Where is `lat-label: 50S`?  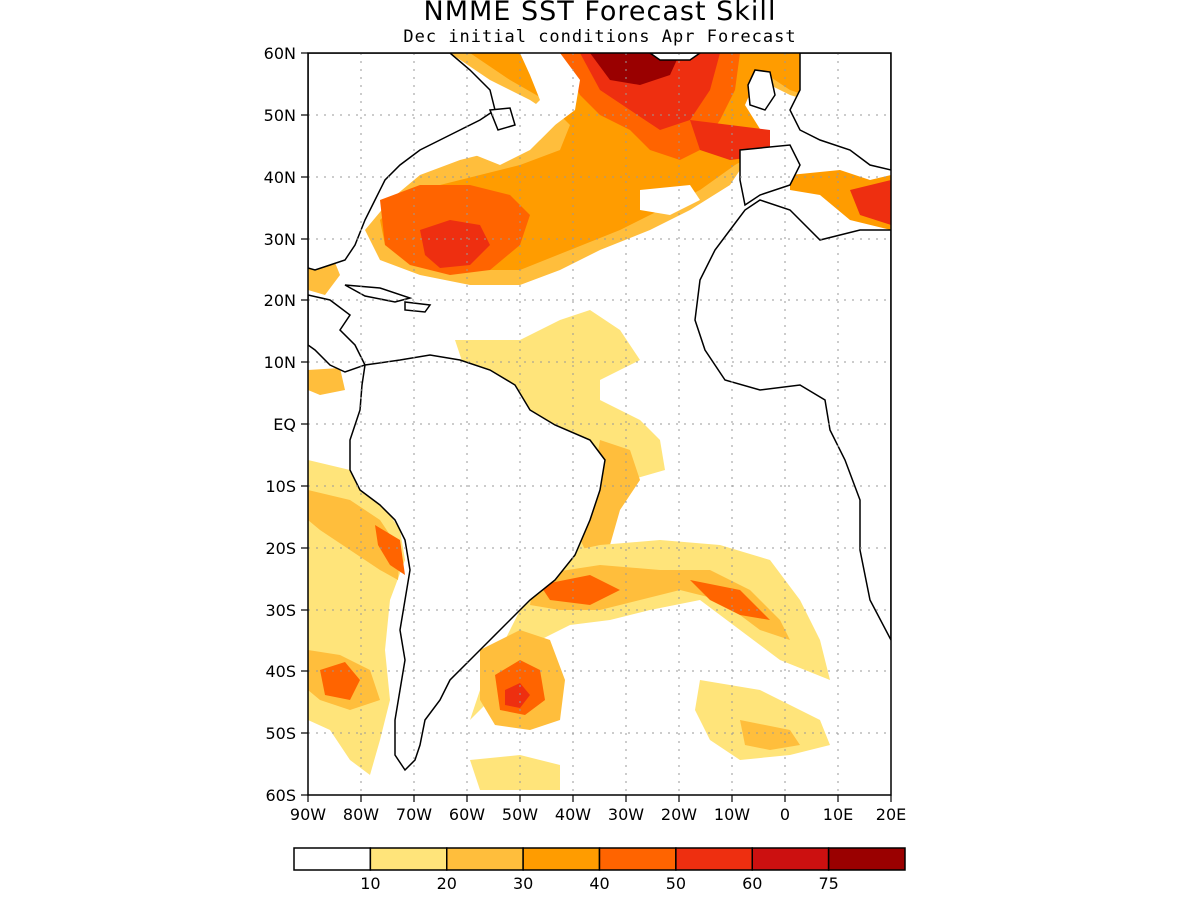
lat-label: 50S is located at coordinates (280, 733).